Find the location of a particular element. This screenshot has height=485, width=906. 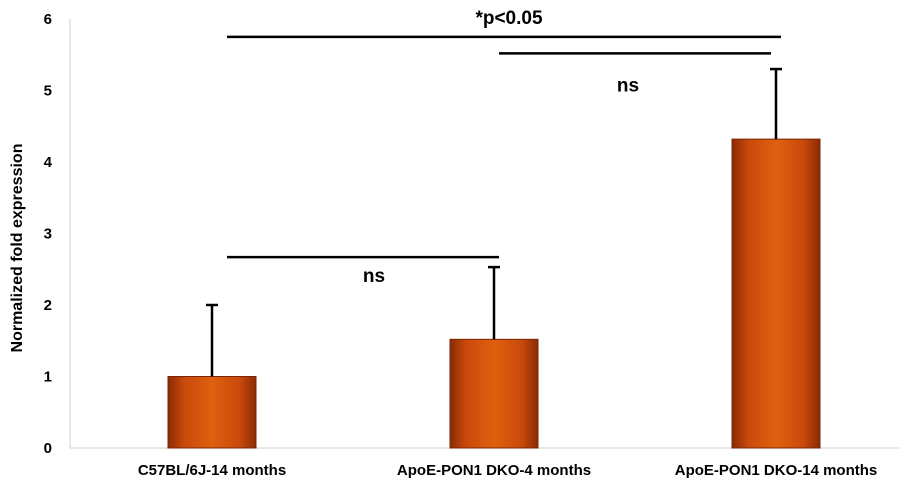

y-tick-label: 6 is located at coordinates (48, 19).